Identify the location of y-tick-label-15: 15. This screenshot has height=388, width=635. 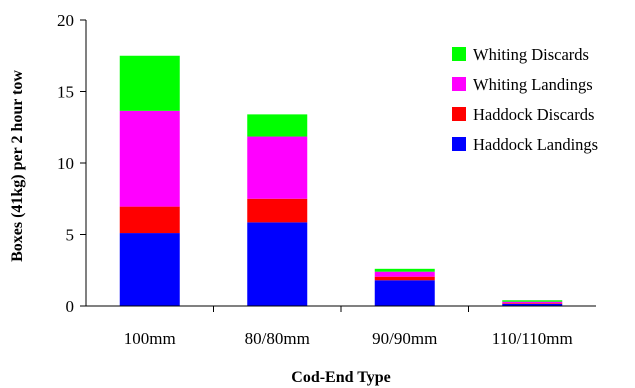
(65, 92).